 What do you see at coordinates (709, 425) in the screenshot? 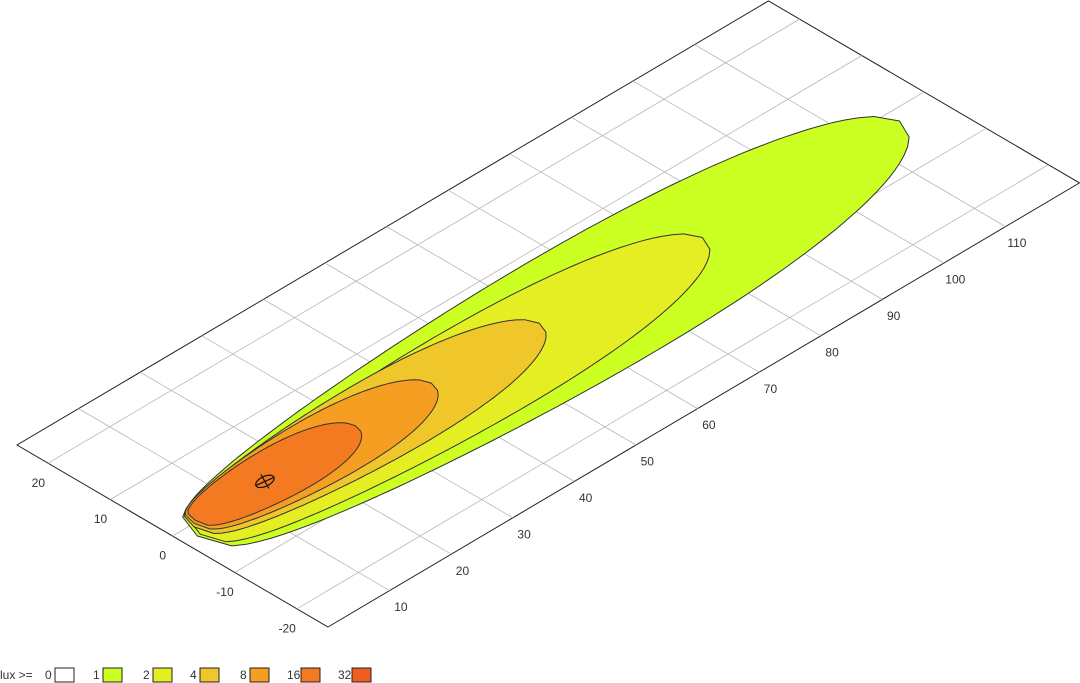
I see `x-tick-label: 60` at bounding box center [709, 425].